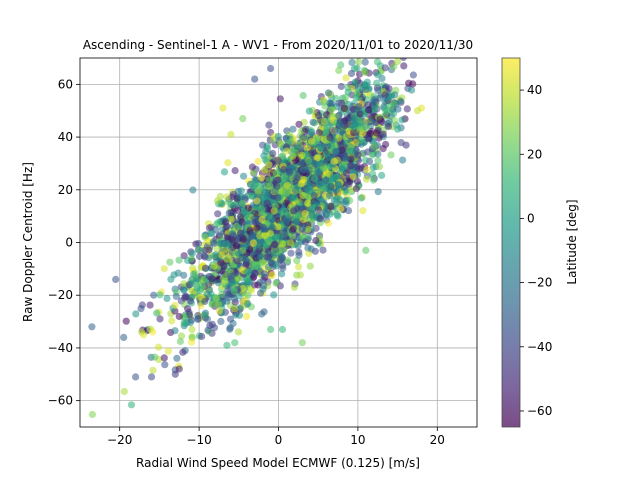 The image size is (640, 480). Describe the element at coordinates (534, 90) in the screenshot. I see `colorbar-tick-label: 40` at that location.